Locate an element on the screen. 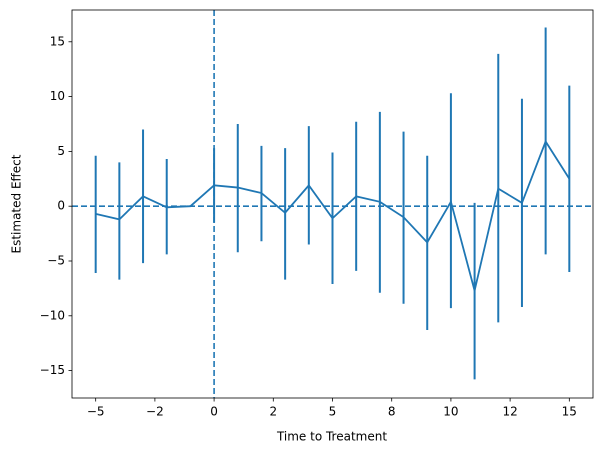  x-tick-label: −2 is located at coordinates (155, 412).